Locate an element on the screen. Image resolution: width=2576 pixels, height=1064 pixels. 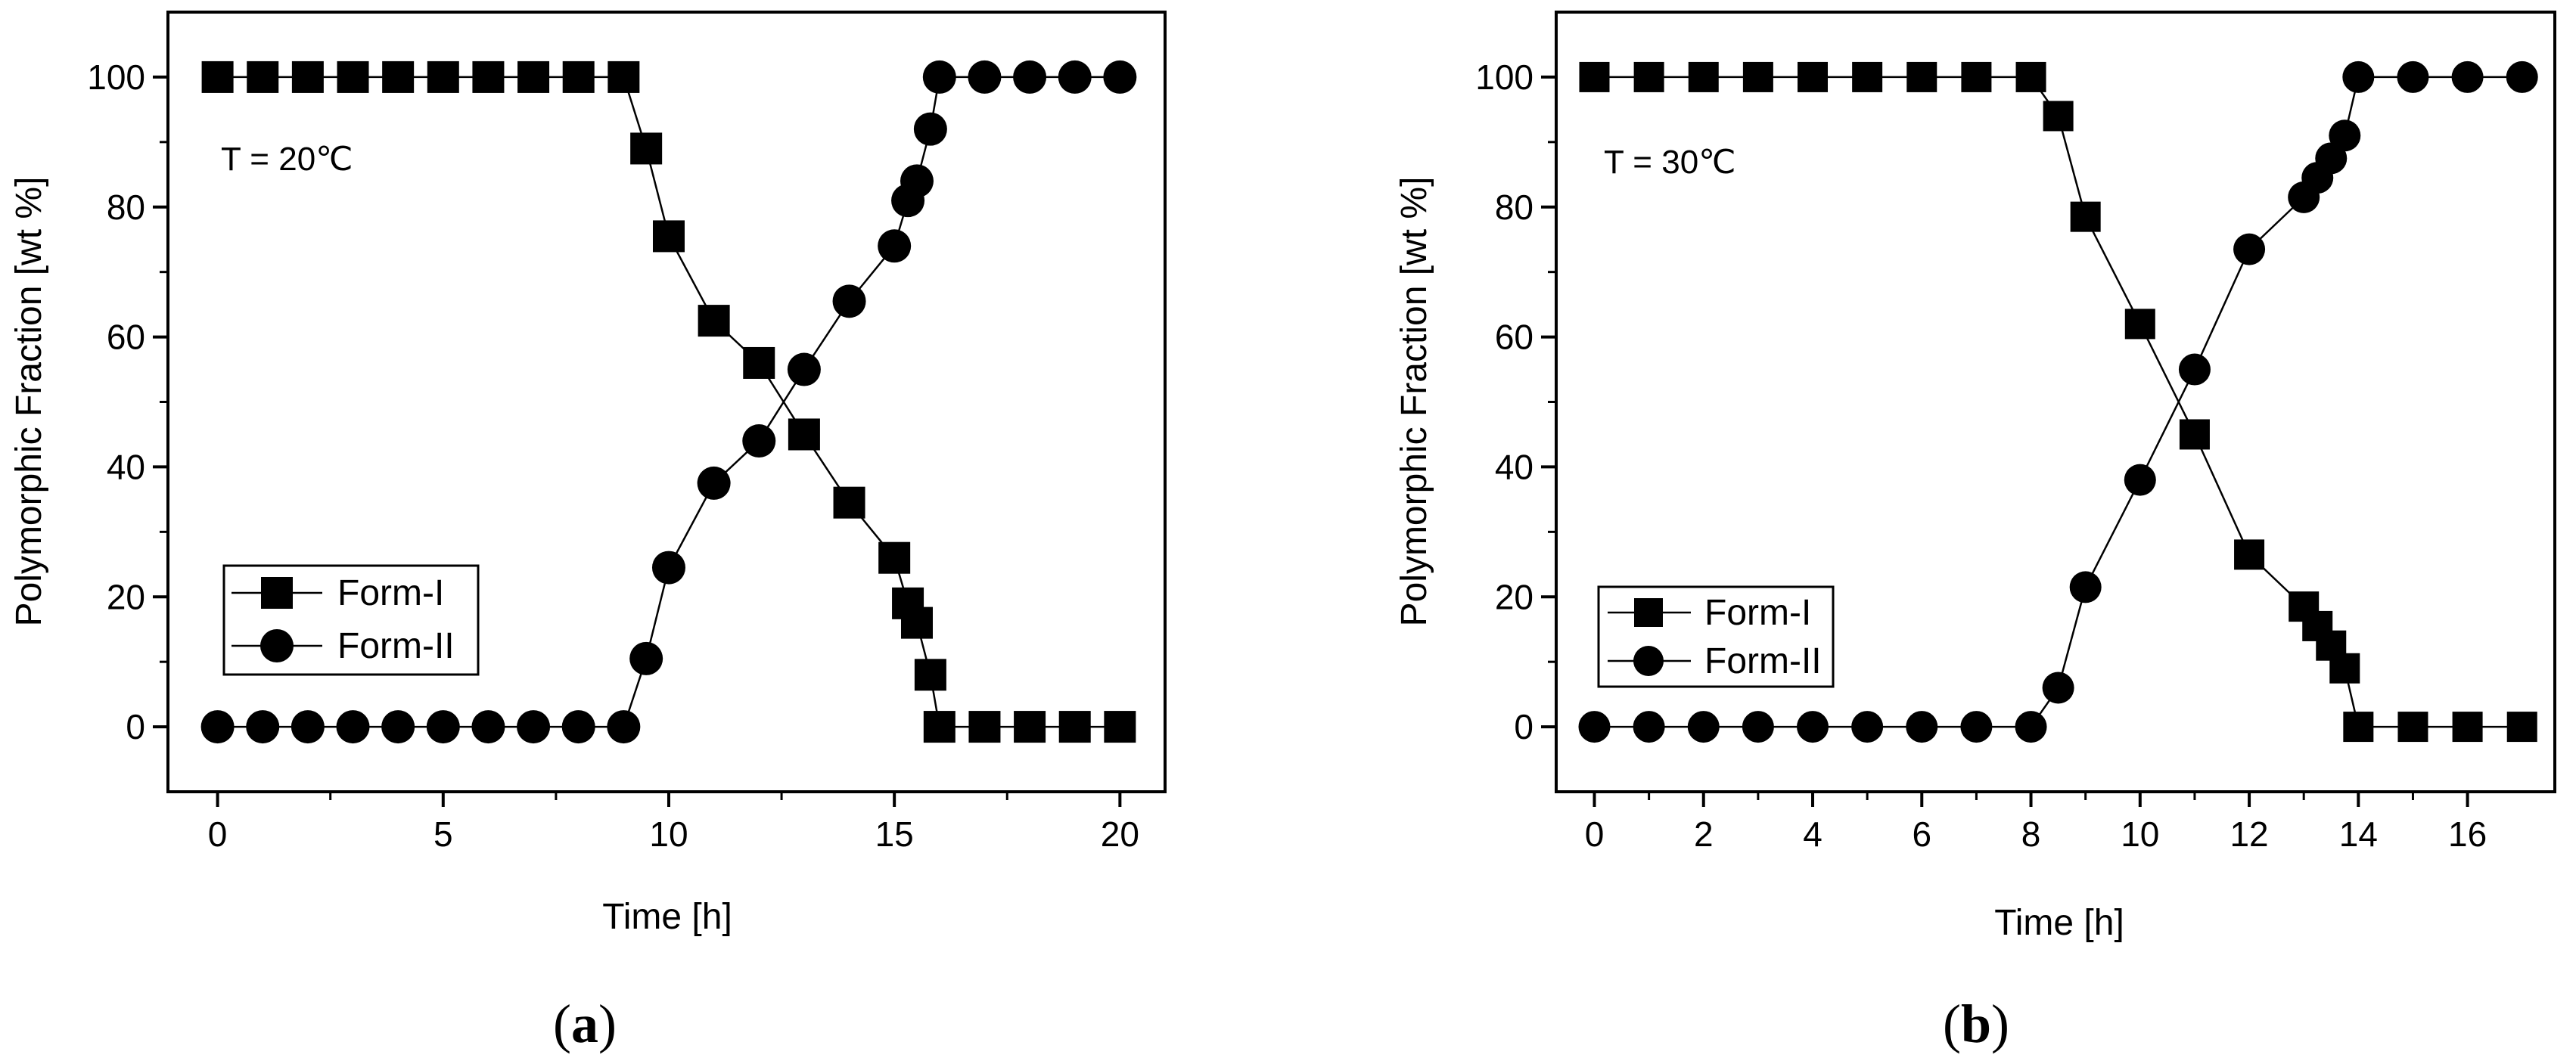
x-tick-label: 16 is located at coordinates (2467, 834).